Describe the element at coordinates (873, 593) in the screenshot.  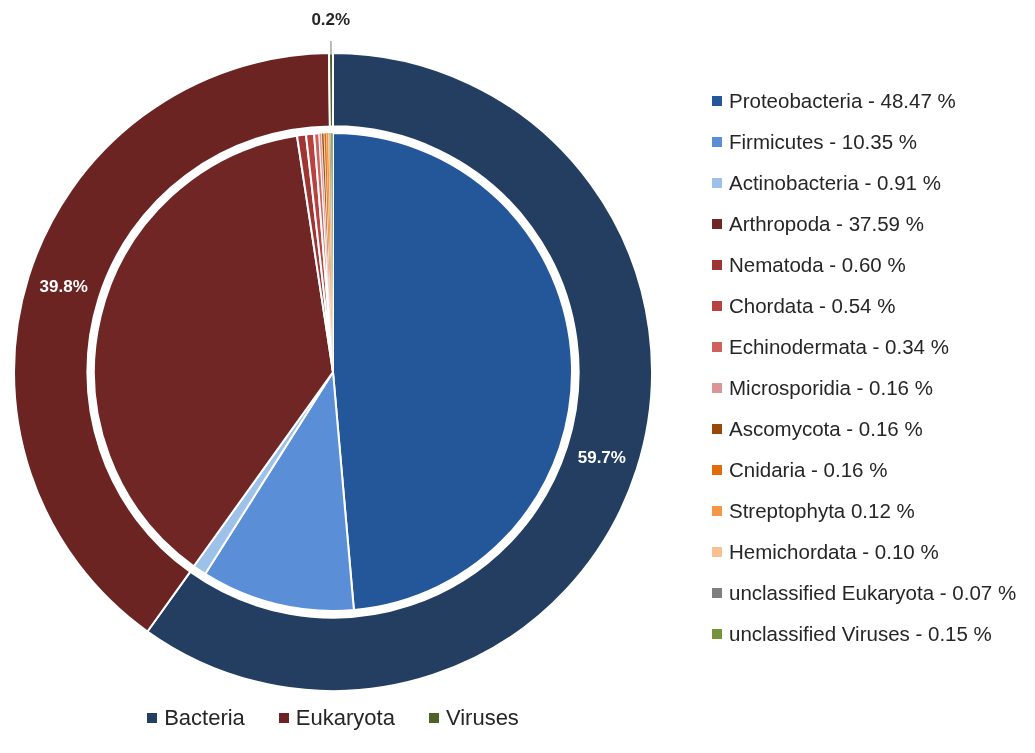
I see `legend-label: unclassified Eukaryota - 0.07 %` at that location.